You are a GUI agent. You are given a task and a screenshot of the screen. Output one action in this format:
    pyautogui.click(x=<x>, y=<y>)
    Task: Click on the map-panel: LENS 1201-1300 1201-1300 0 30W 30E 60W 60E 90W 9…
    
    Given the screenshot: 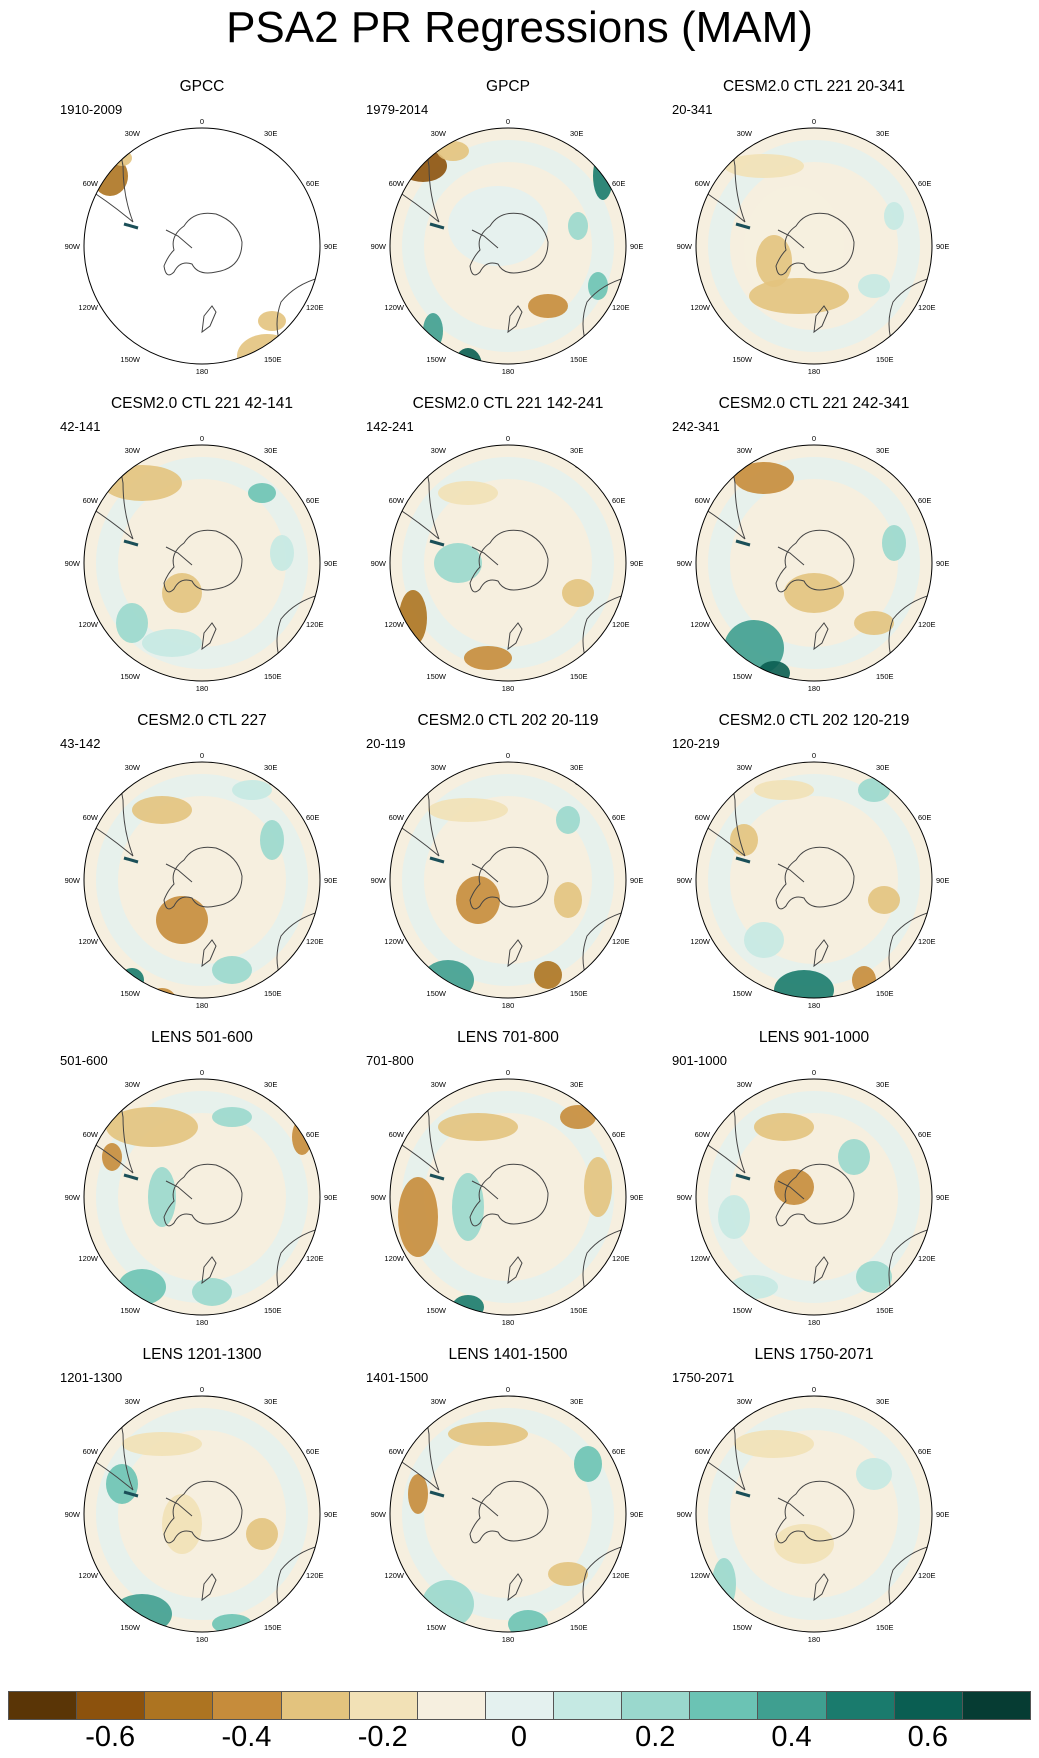 What is the action you would take?
    pyautogui.click(x=202, y=1496)
    